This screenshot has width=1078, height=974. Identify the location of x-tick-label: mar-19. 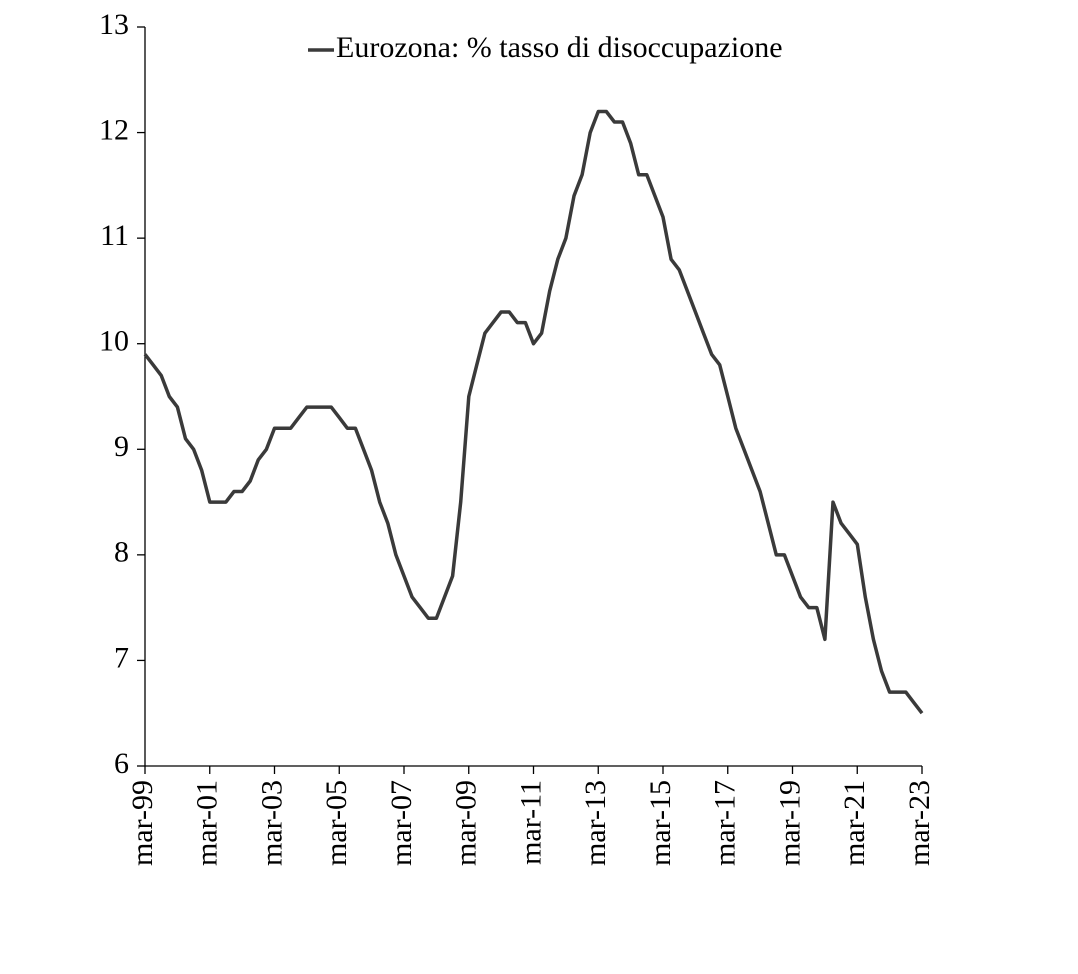
(789, 823).